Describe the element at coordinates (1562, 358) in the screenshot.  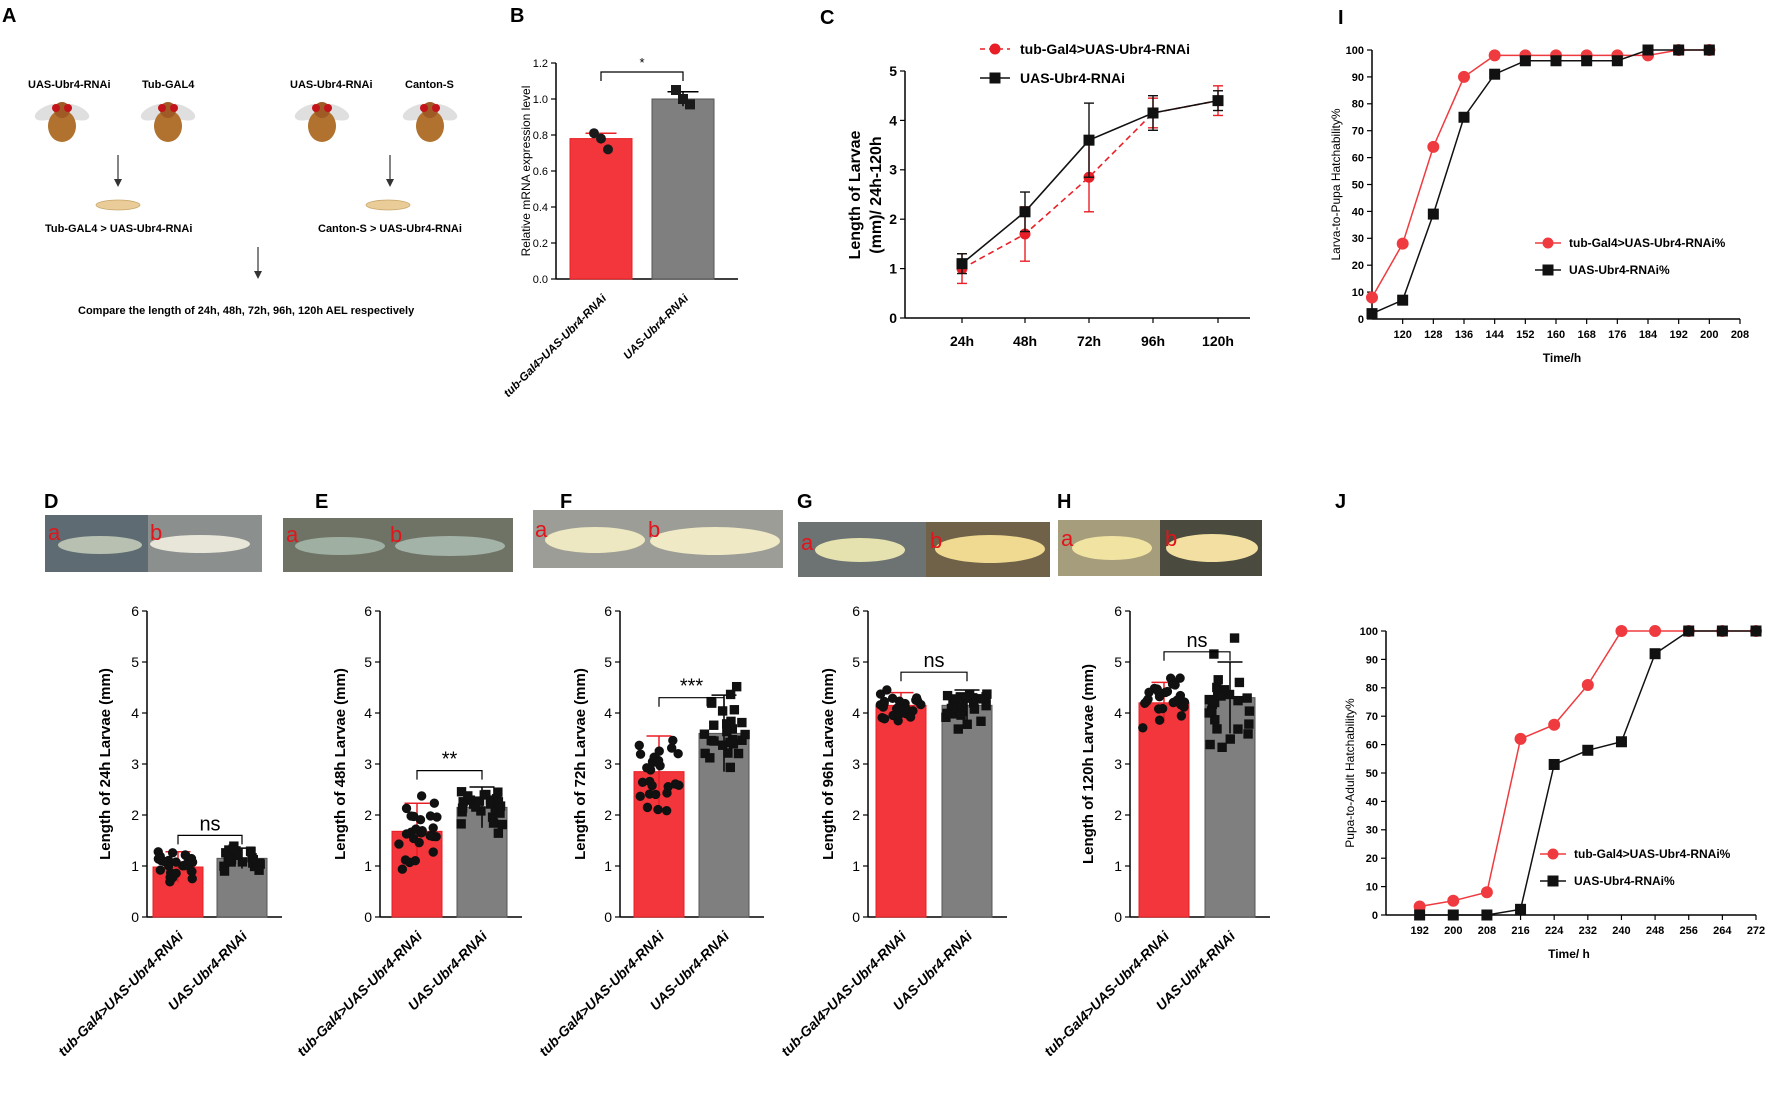
I see `x-axis-label: Time/h` at that location.